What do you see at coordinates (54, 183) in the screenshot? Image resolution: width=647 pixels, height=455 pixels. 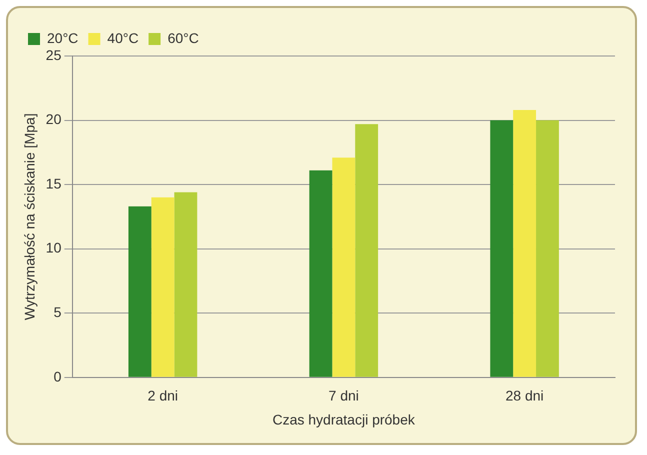 I see `y-tick-label: 15` at bounding box center [54, 183].